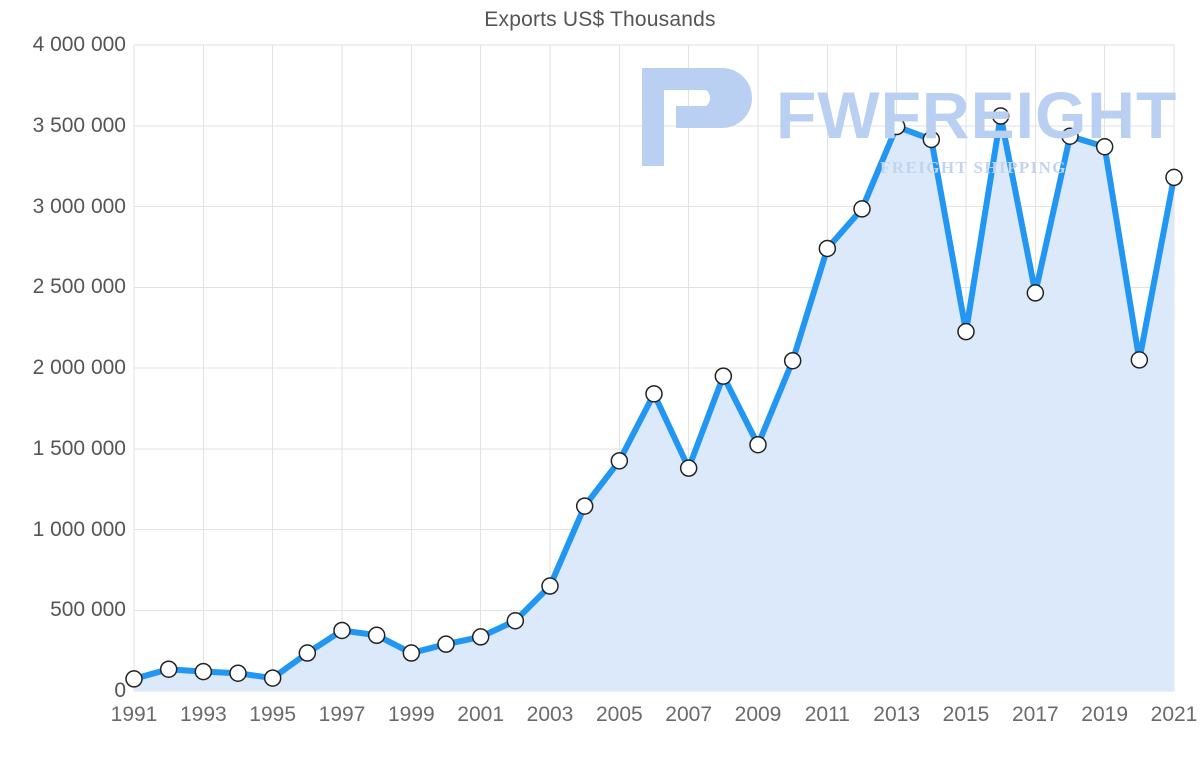 The height and width of the screenshot is (763, 1200). Describe the element at coordinates (272, 678) in the screenshot. I see `data-point-marker: 1995: 80000` at that location.